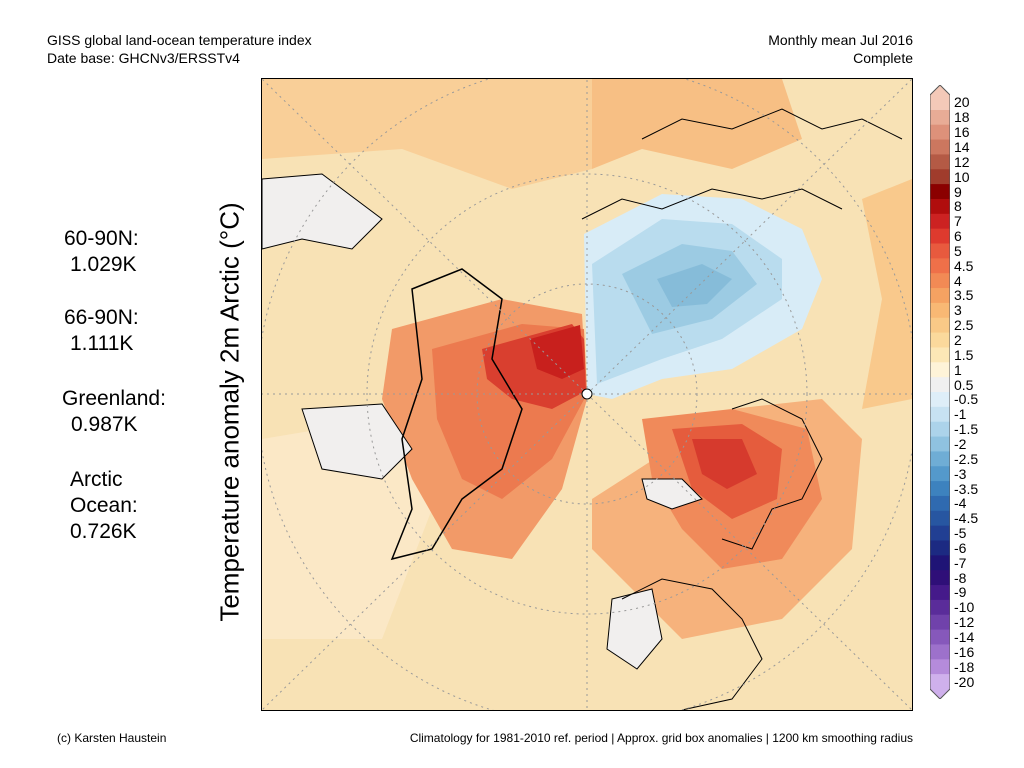 The width and height of the screenshot is (1024, 768). I want to click on colorbar-tick-label: -1.5, so click(966, 429).